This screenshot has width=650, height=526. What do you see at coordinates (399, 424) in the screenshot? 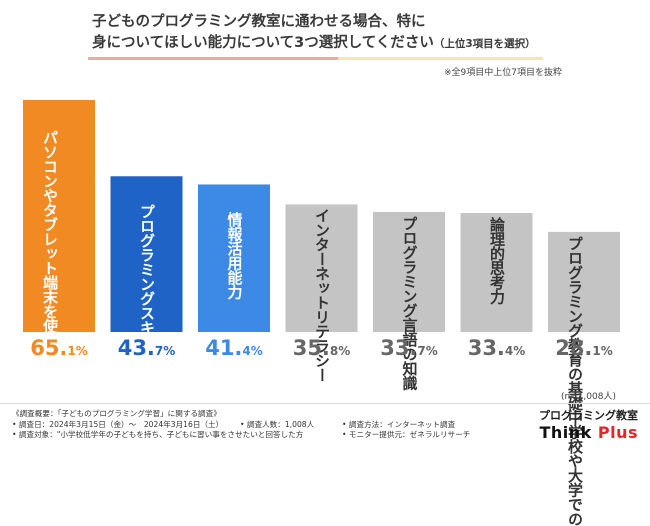
I see `survey-method: • 調査方法：インターネット調査` at bounding box center [399, 424].